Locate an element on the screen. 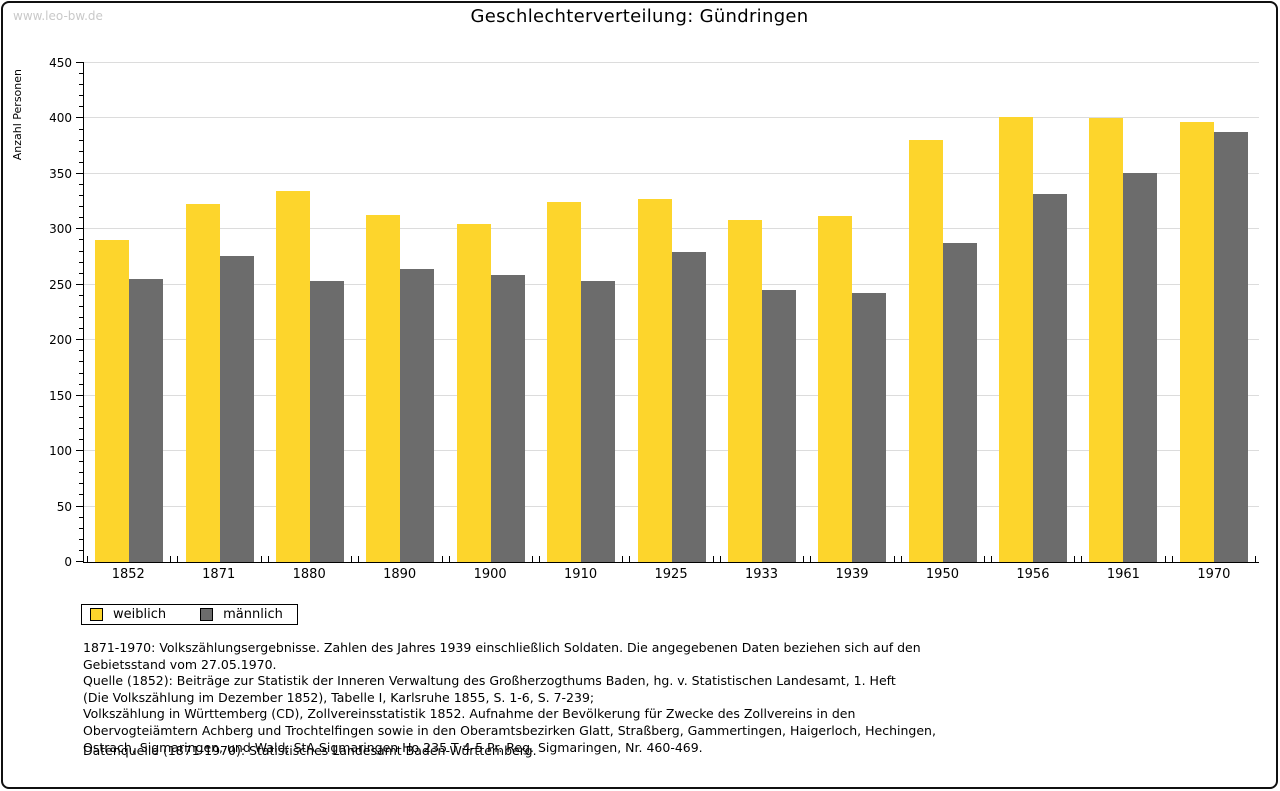  bar-männlich-1900 is located at coordinates (507, 418).